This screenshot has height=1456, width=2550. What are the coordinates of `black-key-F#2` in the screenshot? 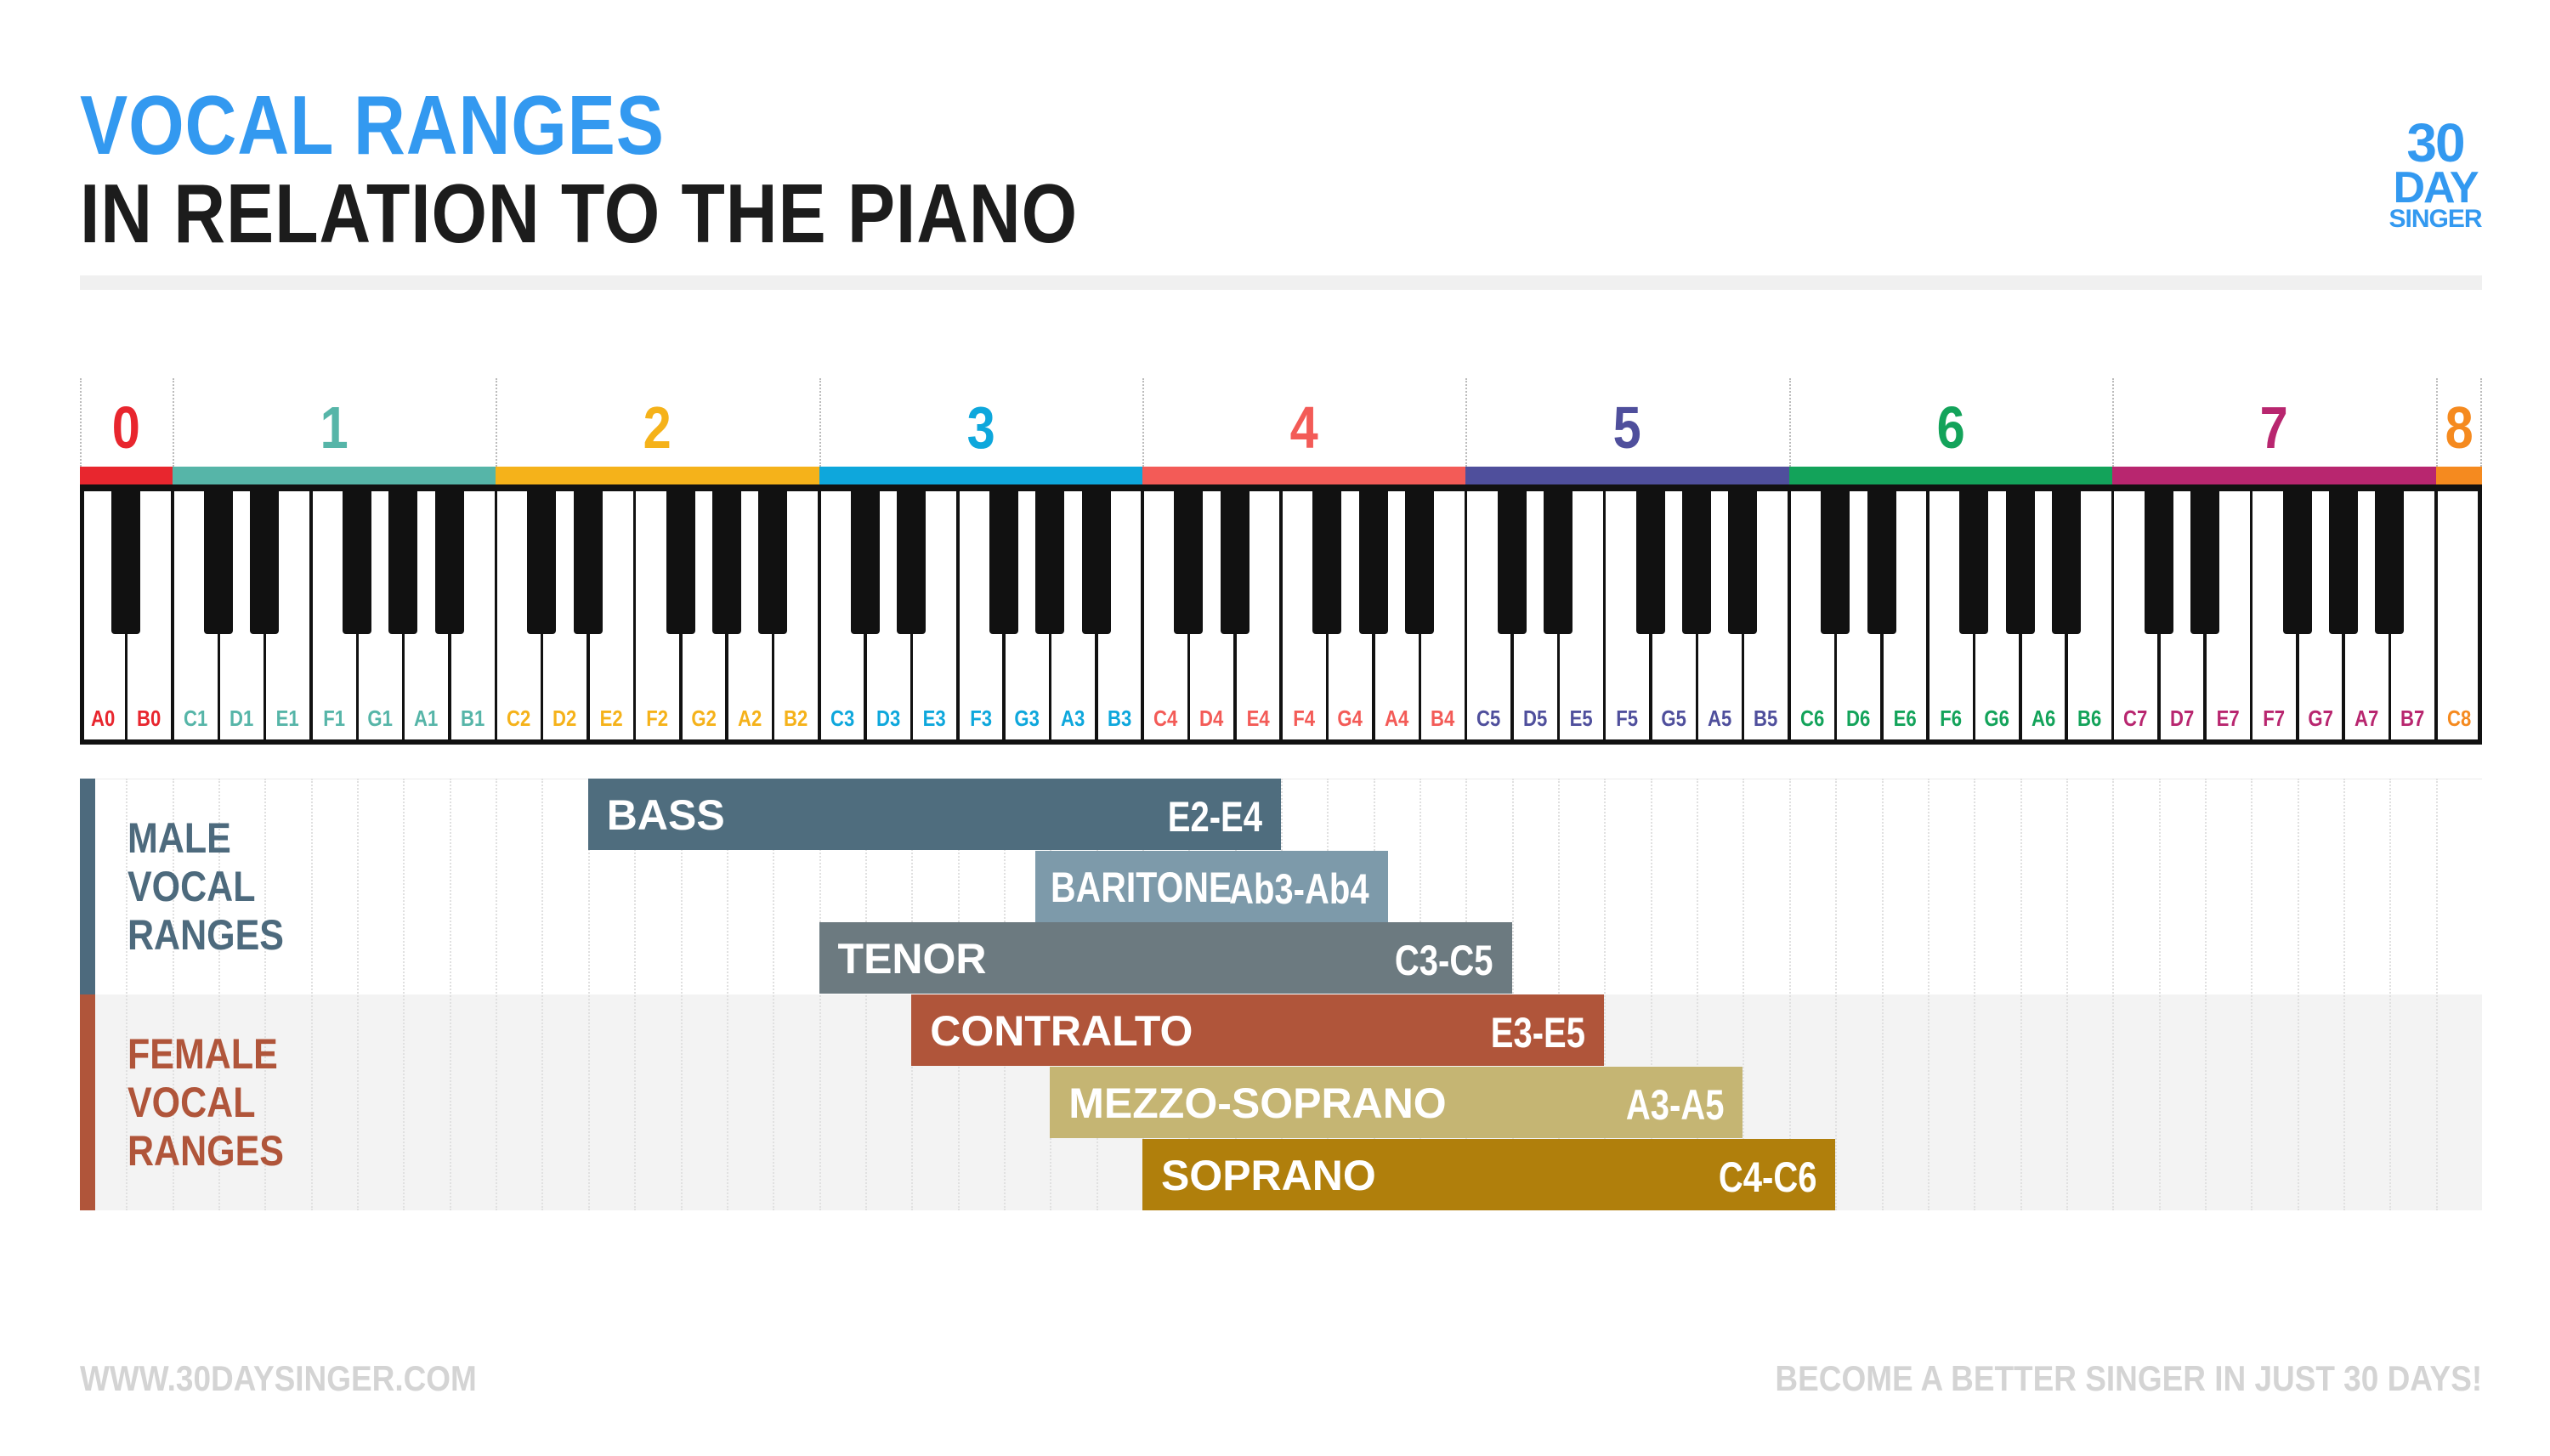 It's located at (680, 561).